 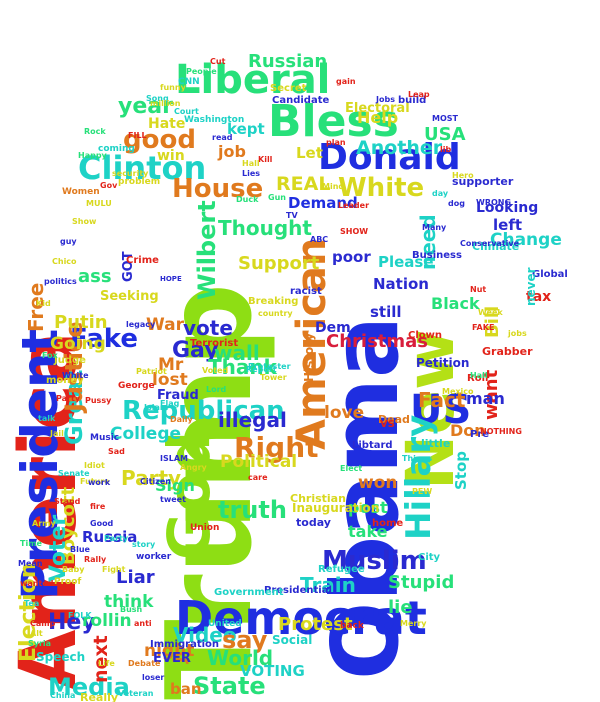 I want to click on word-poor: poor, so click(x=351, y=257).